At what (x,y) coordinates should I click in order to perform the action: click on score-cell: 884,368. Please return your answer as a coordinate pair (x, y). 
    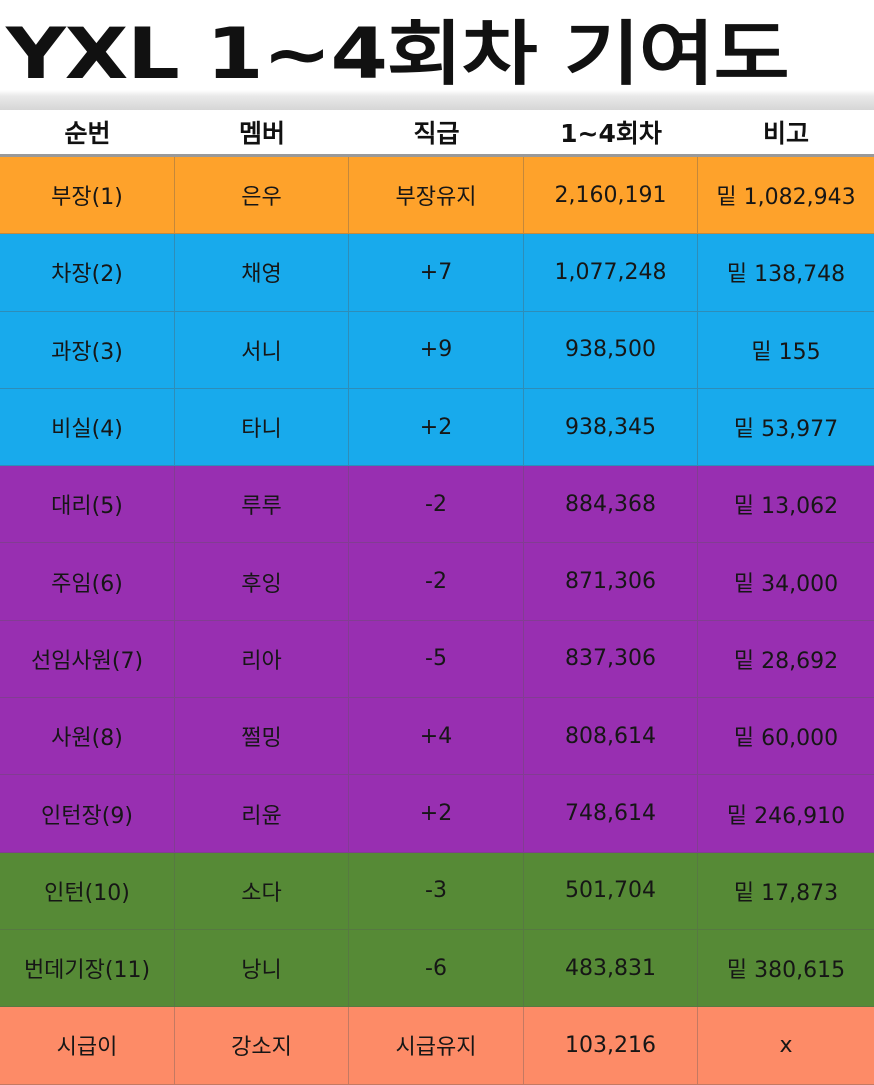
    Looking at the image, I should click on (611, 505).